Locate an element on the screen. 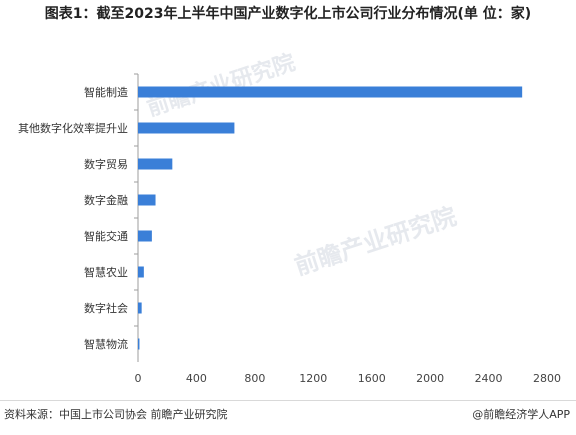  watermark-1: 前瞻产业研究院 is located at coordinates (221, 85).